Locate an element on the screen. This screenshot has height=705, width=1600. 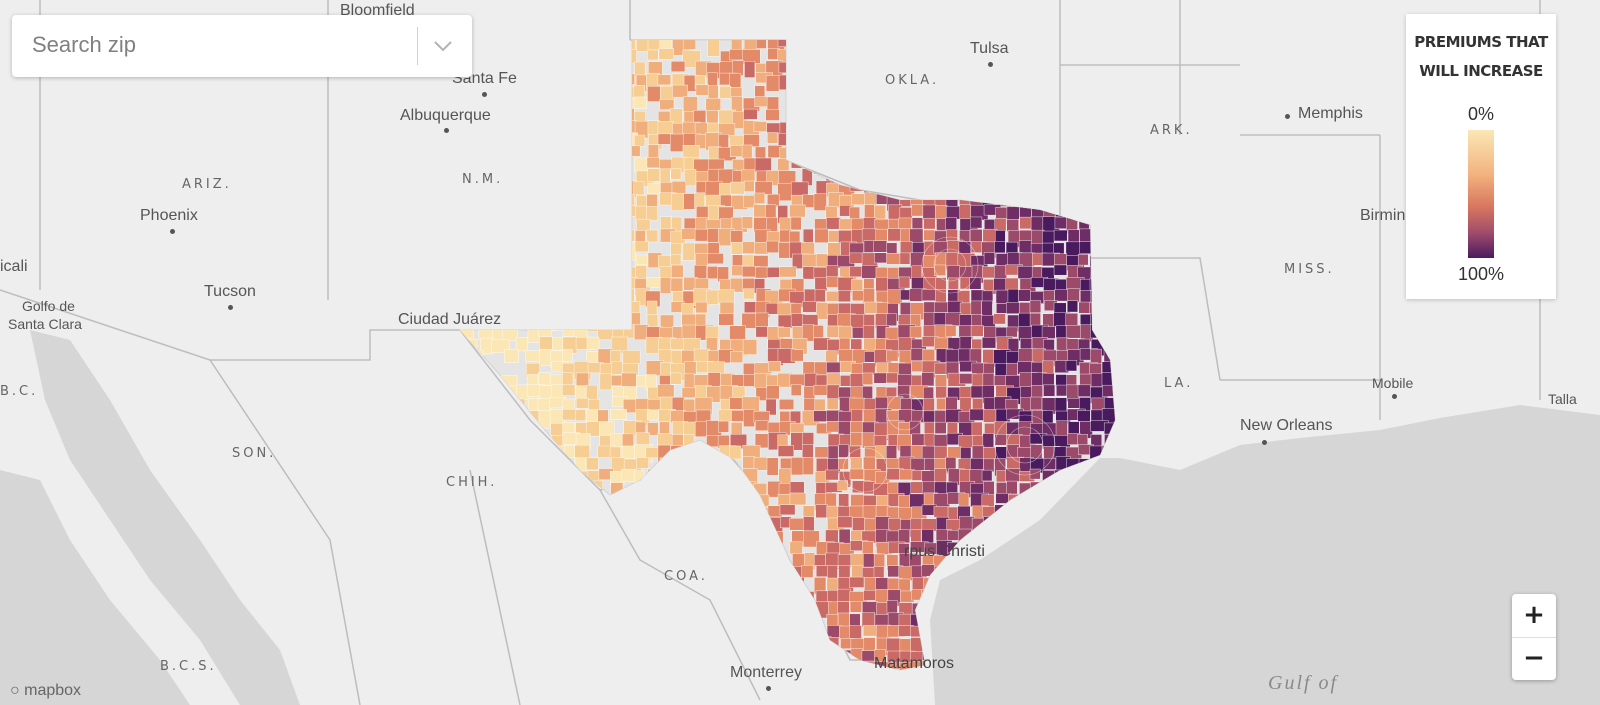
mapbox-attribution: ○ mapbox is located at coordinates (45, 691).